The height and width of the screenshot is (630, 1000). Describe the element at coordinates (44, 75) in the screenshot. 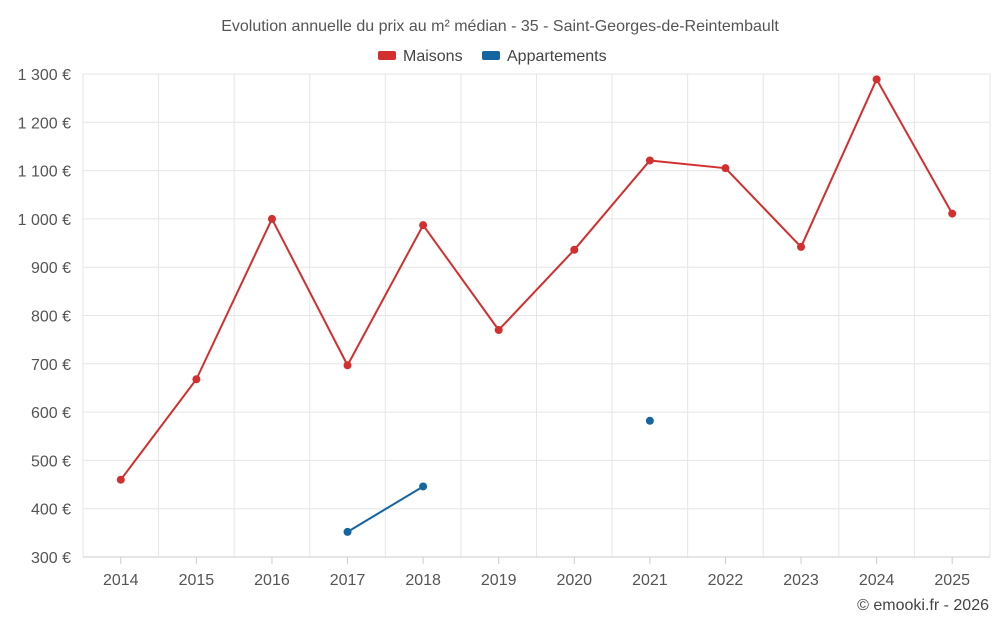

I see `y-tick-label: 1 300 €` at that location.